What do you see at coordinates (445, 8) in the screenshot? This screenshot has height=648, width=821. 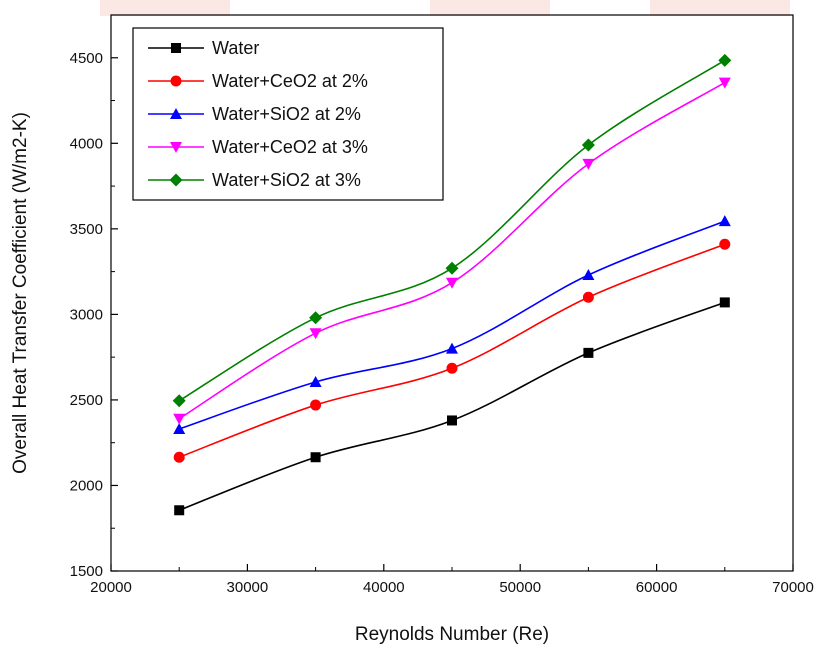 I see `background-watermark` at bounding box center [445, 8].